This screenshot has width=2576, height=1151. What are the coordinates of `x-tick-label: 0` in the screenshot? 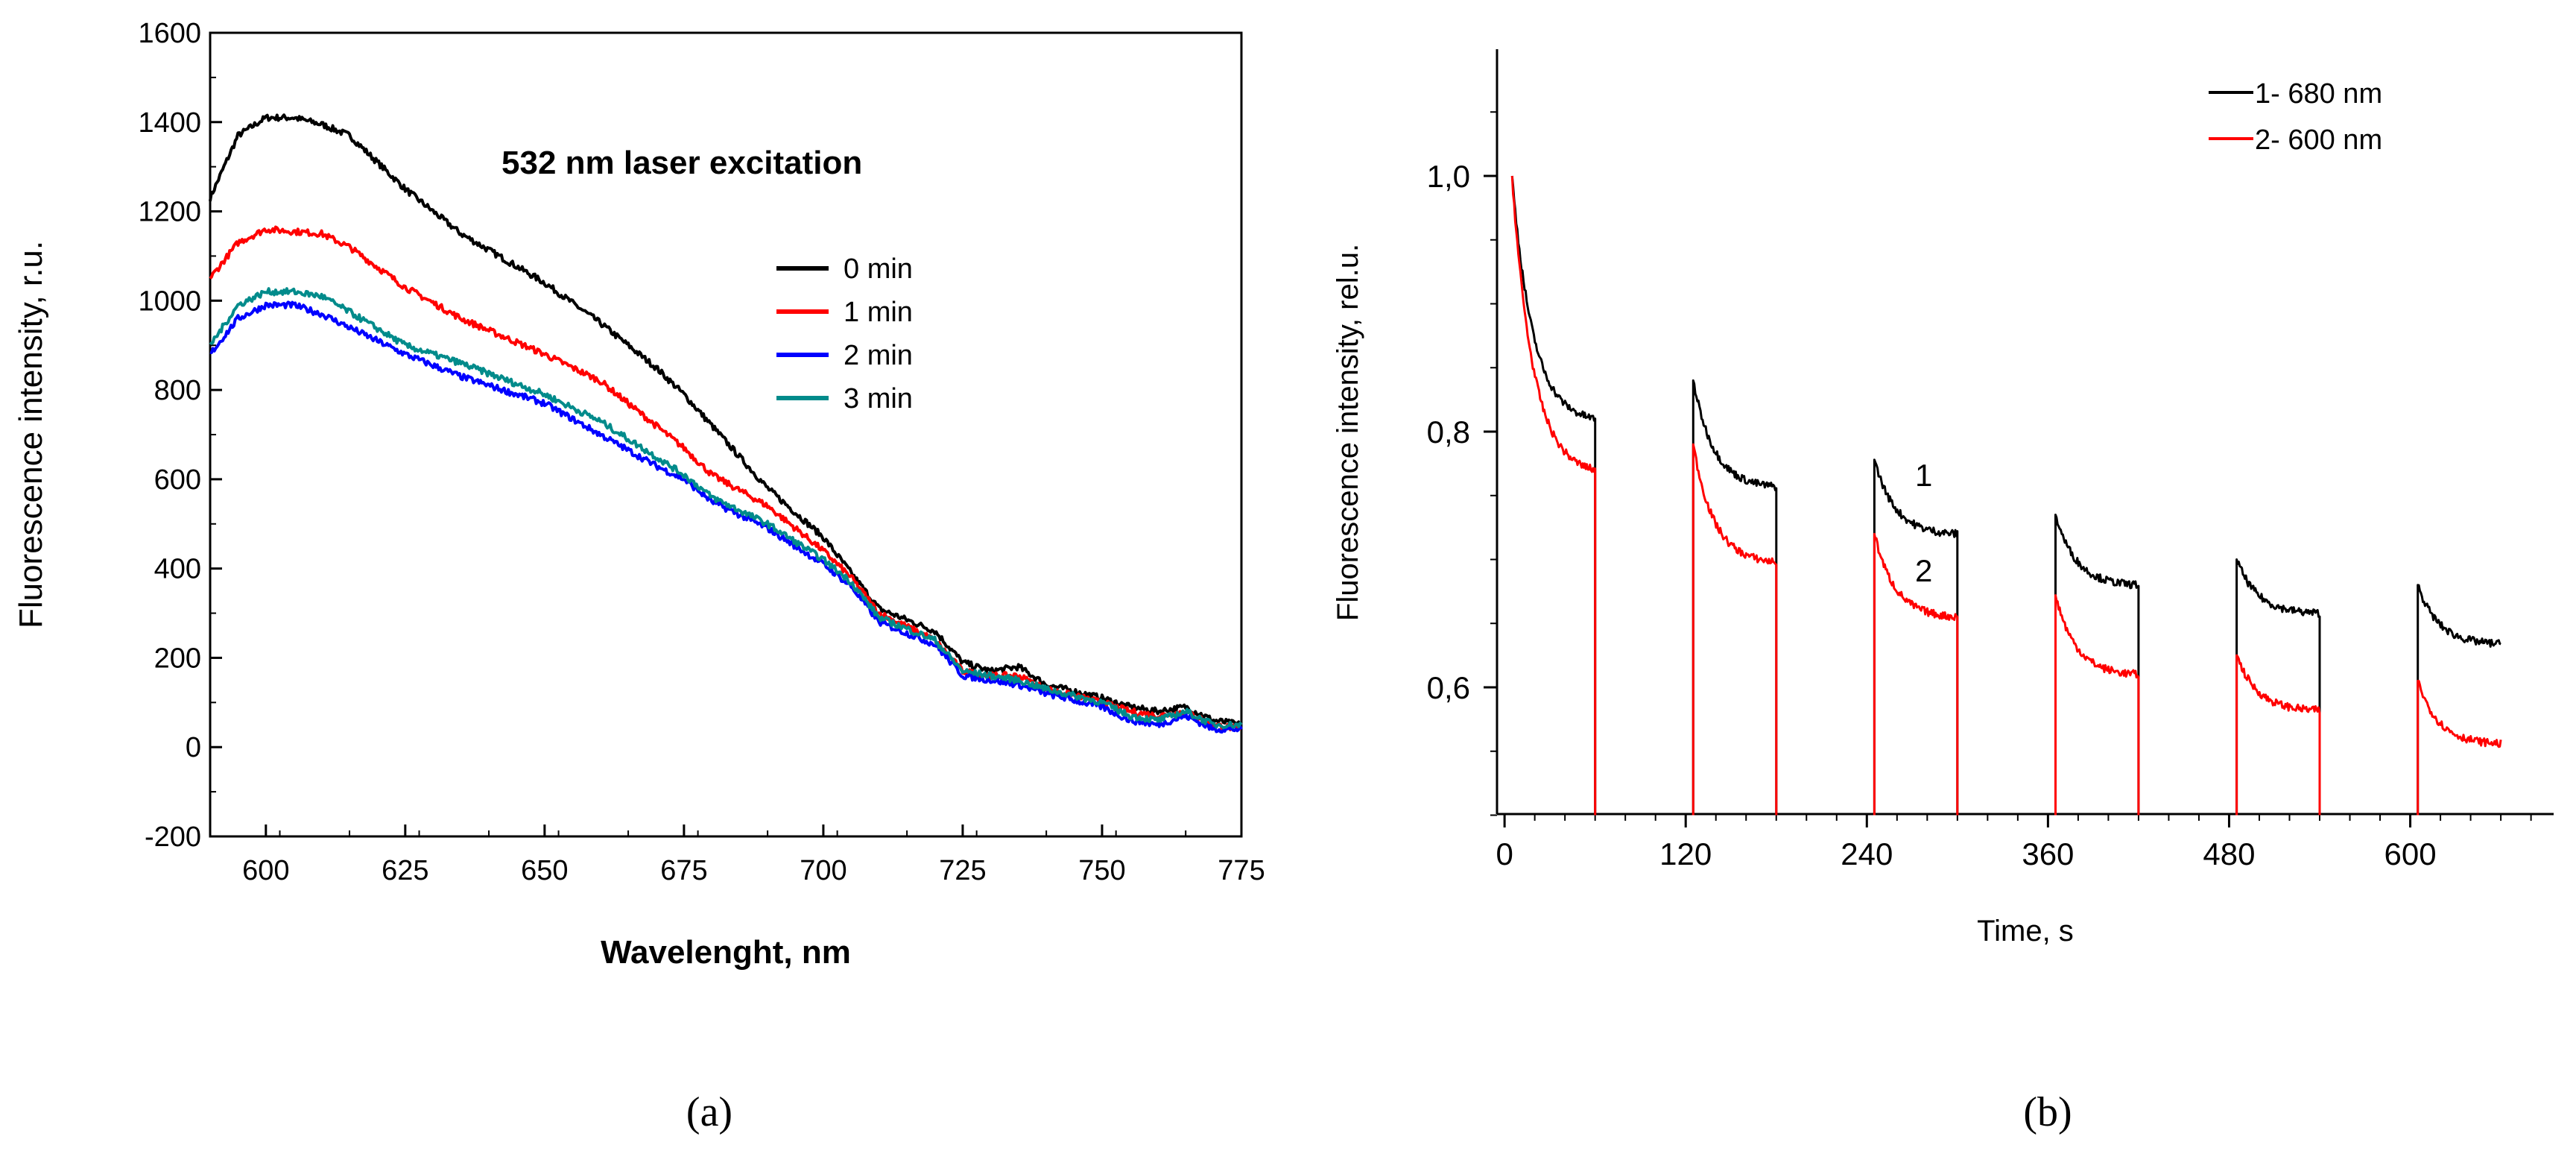 It's located at (1504, 853).